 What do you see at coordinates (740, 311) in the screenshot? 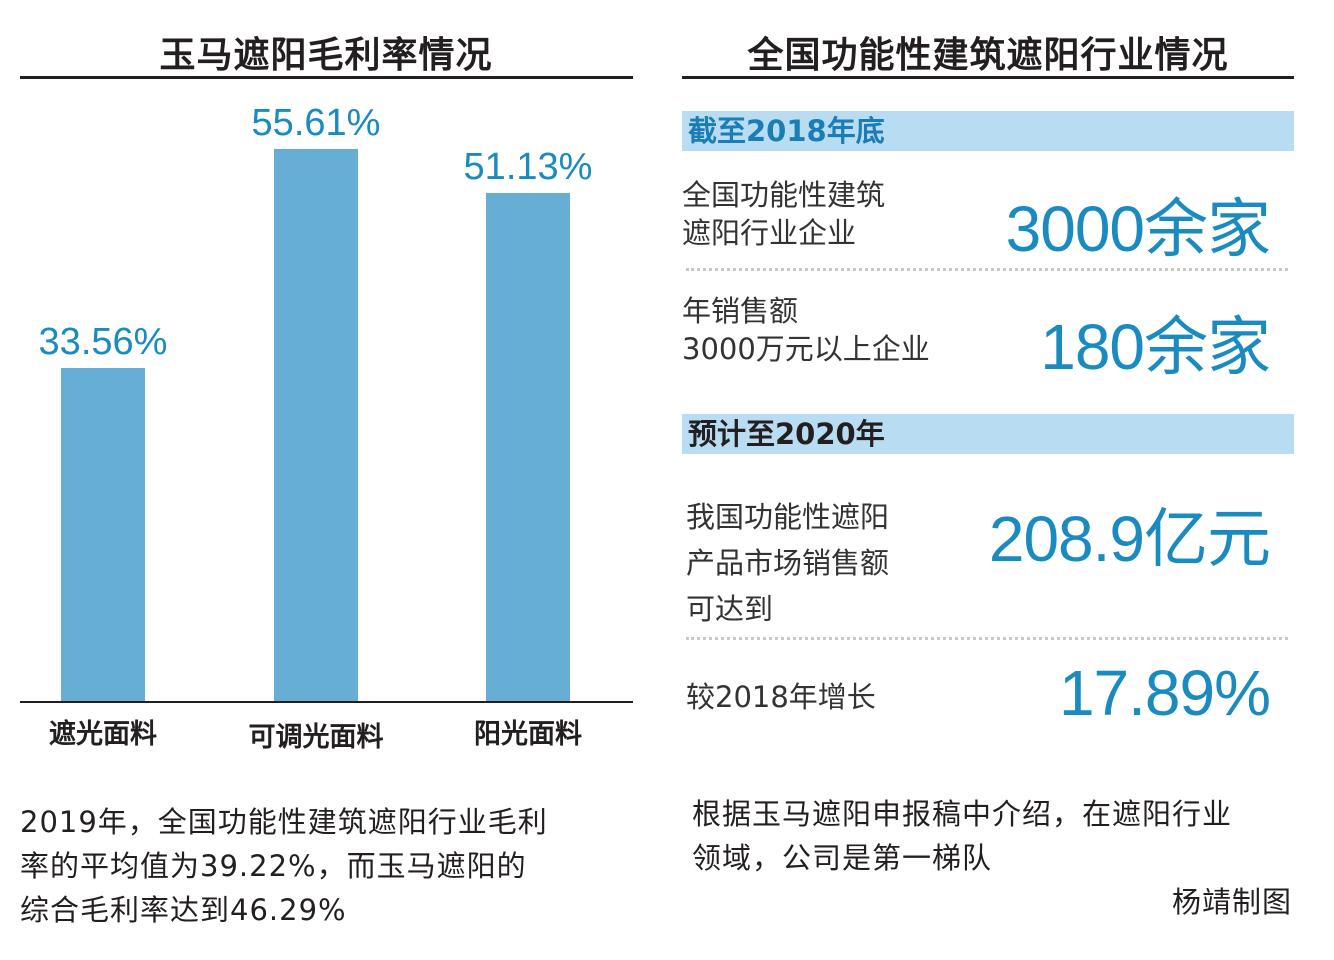
I see `stat-label-line: 年销售额` at bounding box center [740, 311].